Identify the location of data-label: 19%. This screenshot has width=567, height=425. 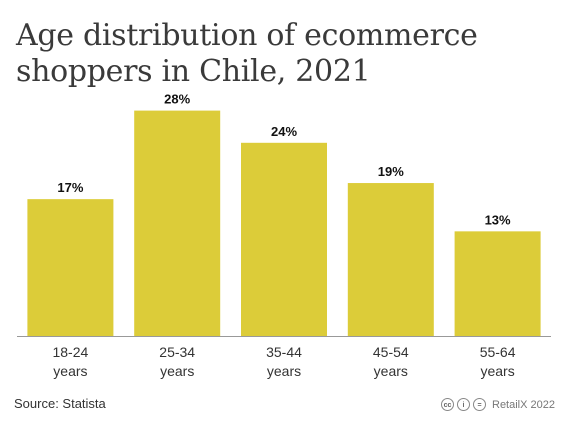
(391, 171).